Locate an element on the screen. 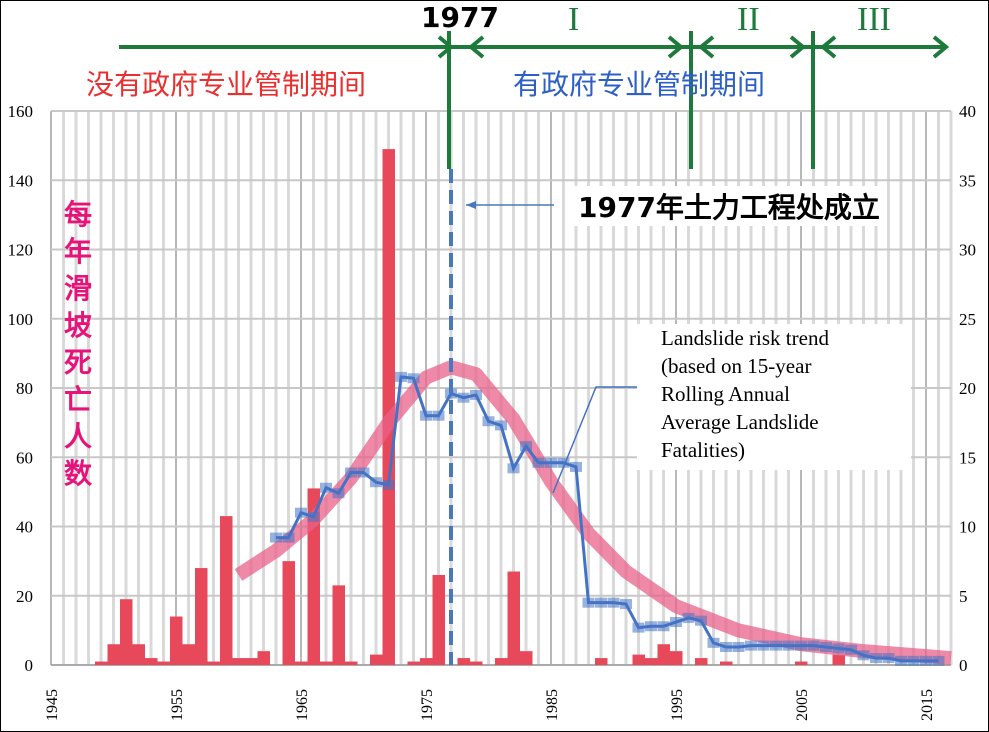  phase-1-label: I is located at coordinates (574, 19).